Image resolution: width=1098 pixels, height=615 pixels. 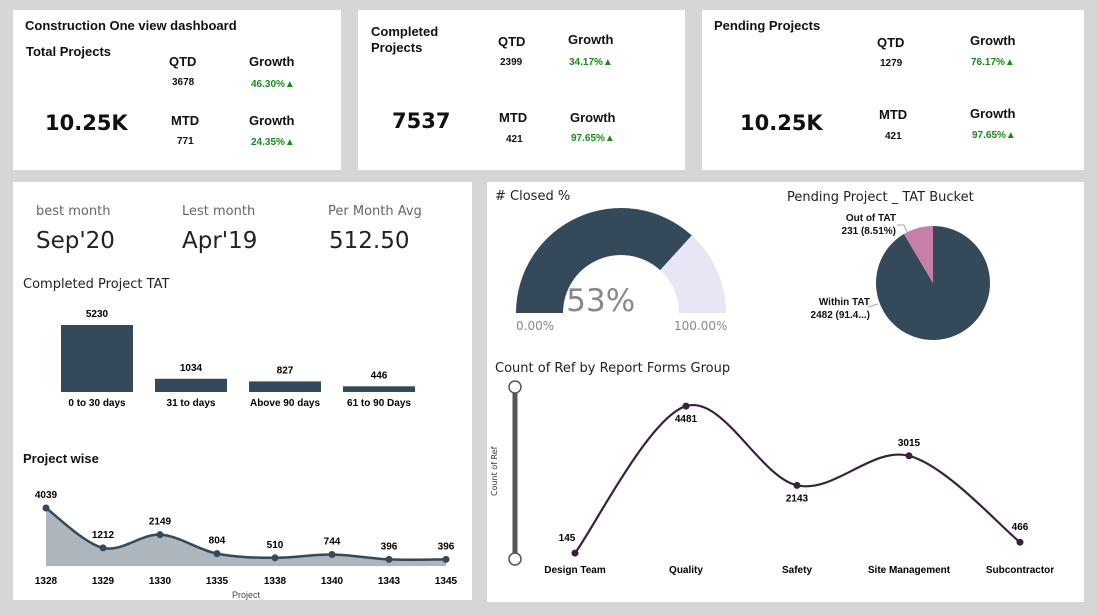 What do you see at coordinates (870, 218) in the screenshot?
I see `slice-name: Out of TAT` at bounding box center [870, 218].